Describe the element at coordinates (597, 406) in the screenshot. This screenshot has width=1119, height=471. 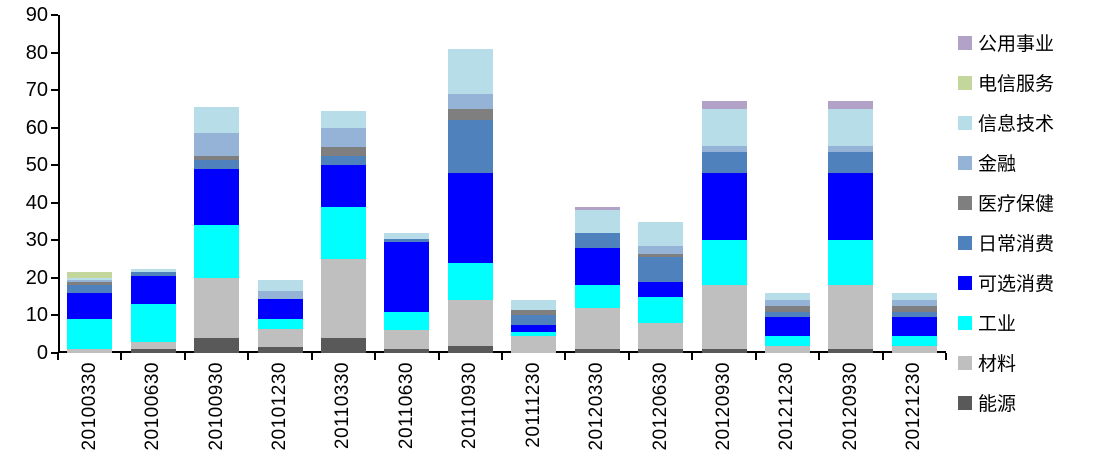
I see `x-axis-tick-label: 20120330` at that location.